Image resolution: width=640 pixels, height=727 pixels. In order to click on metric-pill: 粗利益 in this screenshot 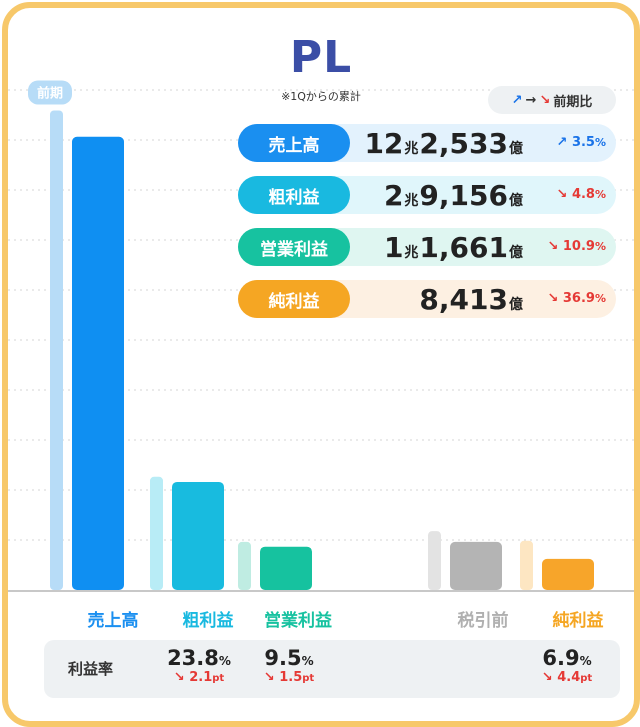, I will do `click(294, 195)`.